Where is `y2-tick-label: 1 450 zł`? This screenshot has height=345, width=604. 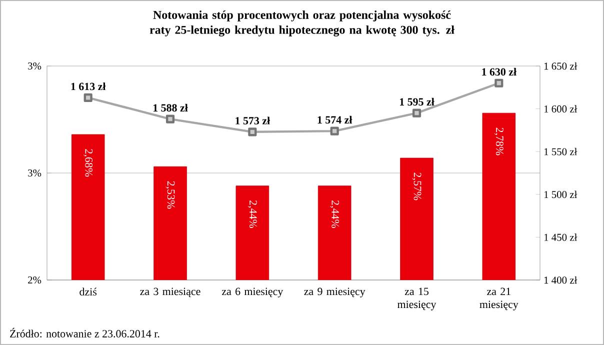 y2-tick-label: 1 450 zł is located at coordinates (561, 237).